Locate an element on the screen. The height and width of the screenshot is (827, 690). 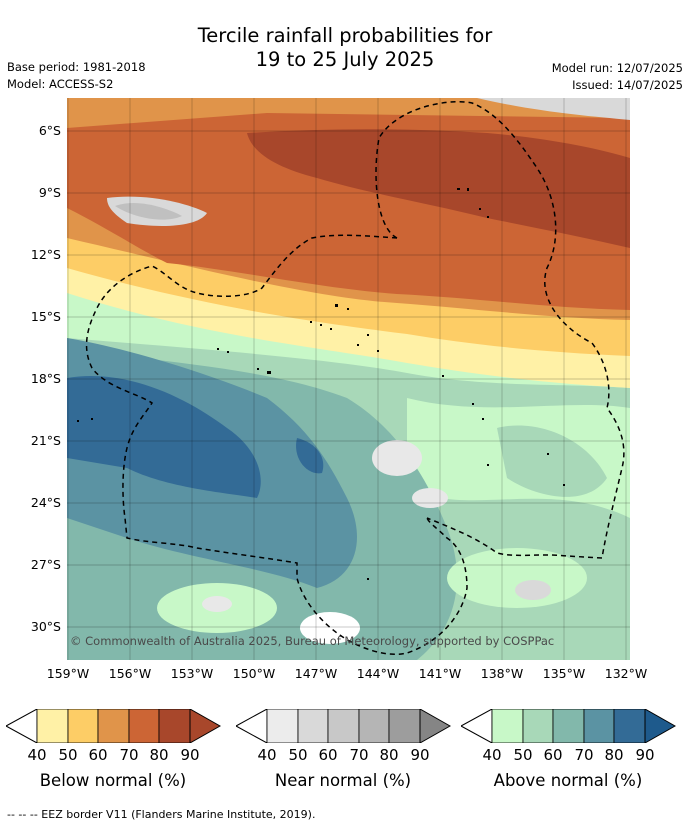
lon-label: 150°W is located at coordinates (254, 673).